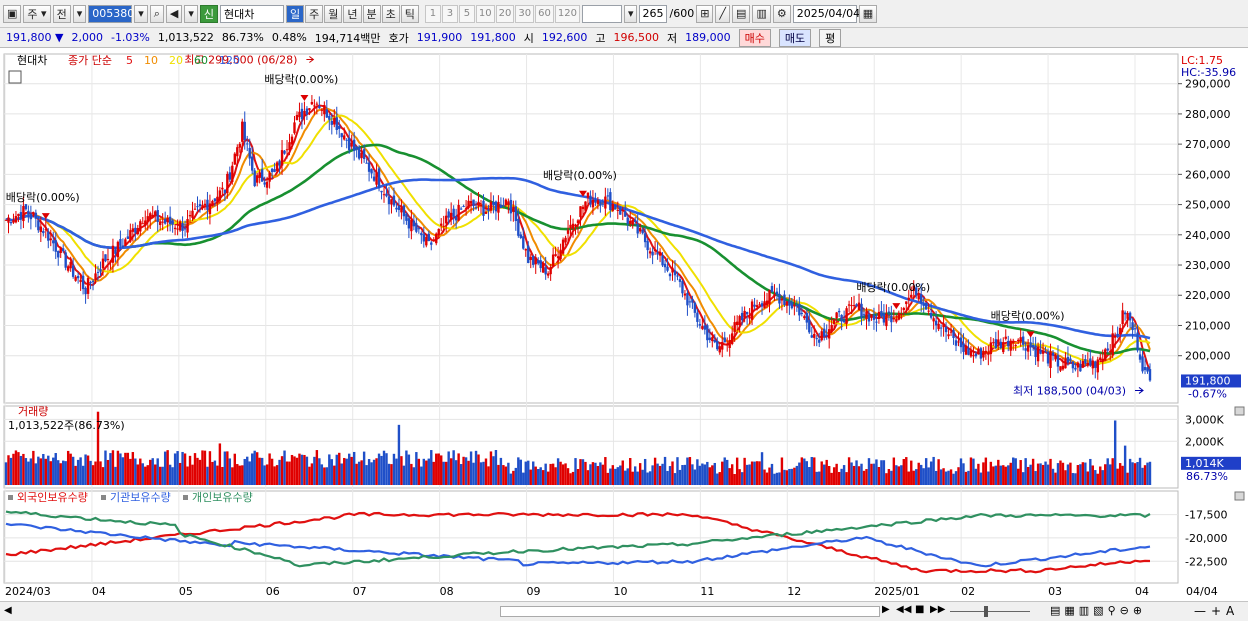  What do you see at coordinates (986, 611) in the screenshot?
I see `zoom-handle` at bounding box center [986, 611].